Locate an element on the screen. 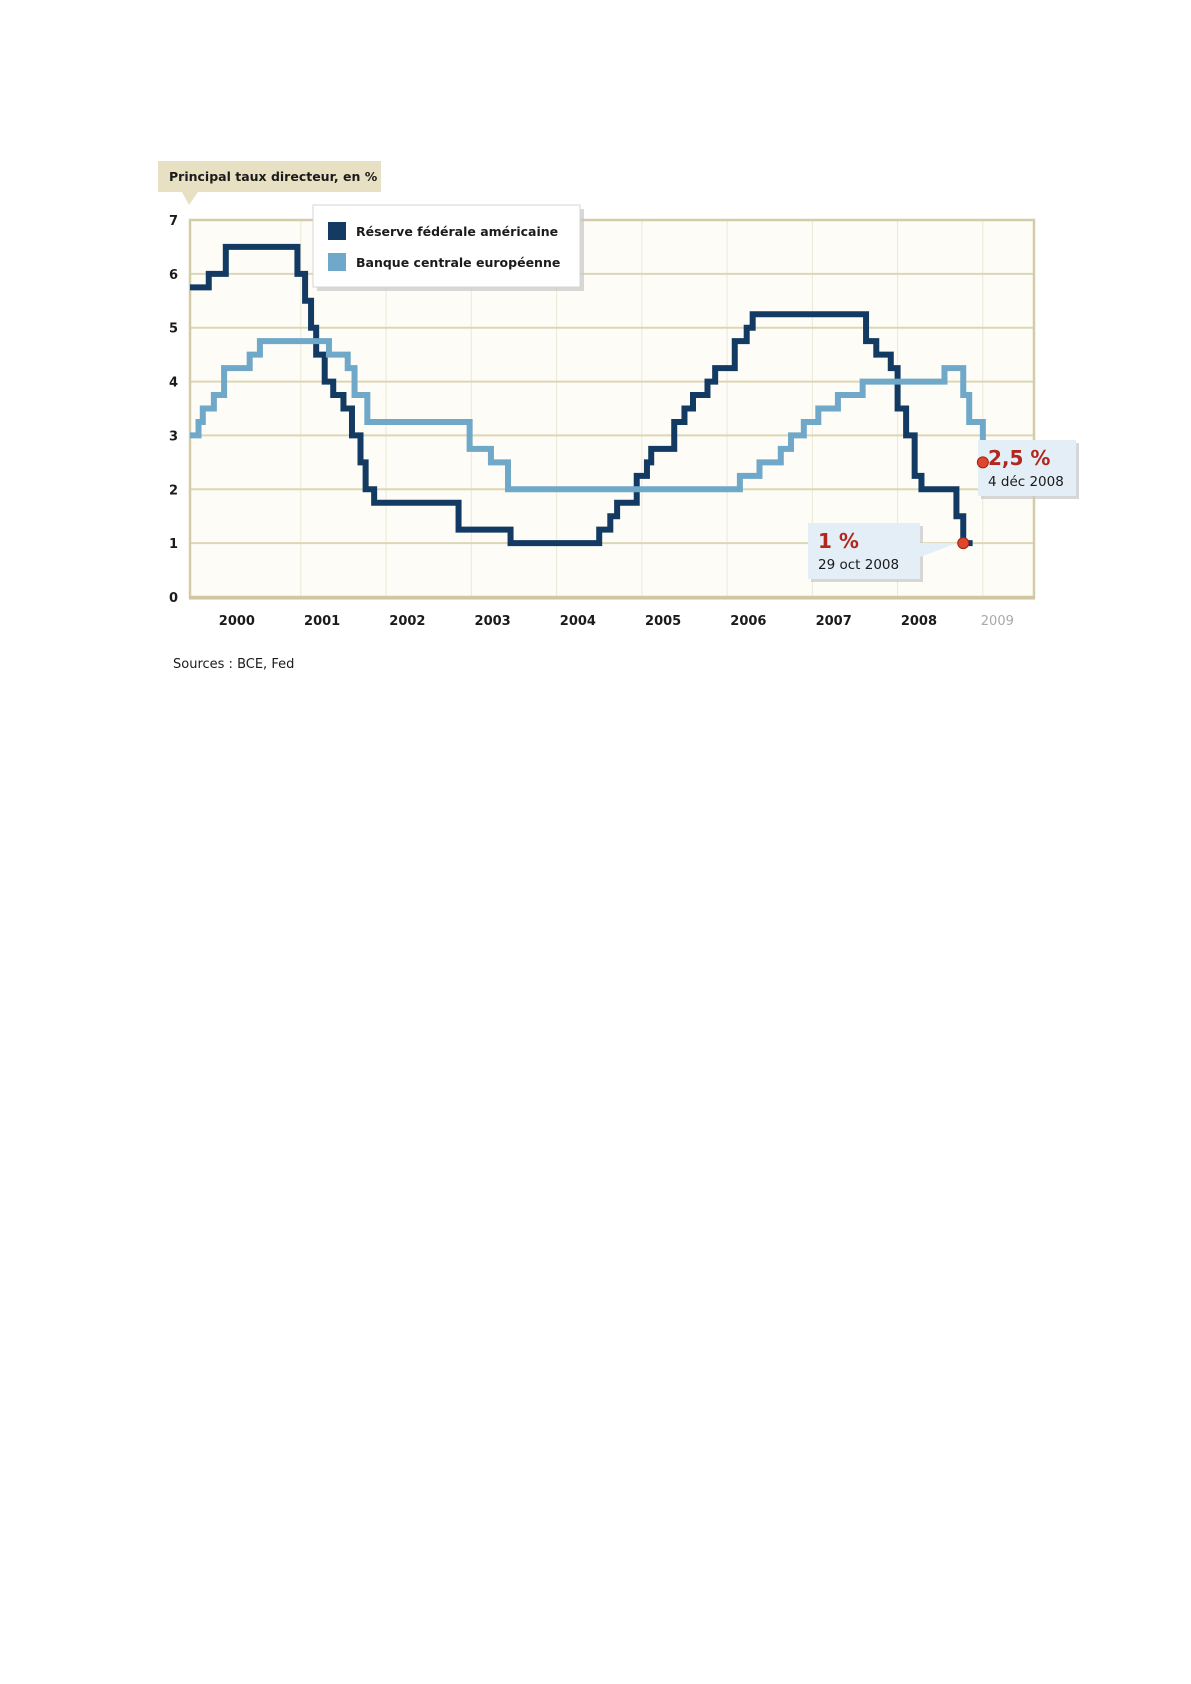 Image resolution: width=1191 pixels, height=1684 pixels. fed-rate-line is located at coordinates (581, 395).